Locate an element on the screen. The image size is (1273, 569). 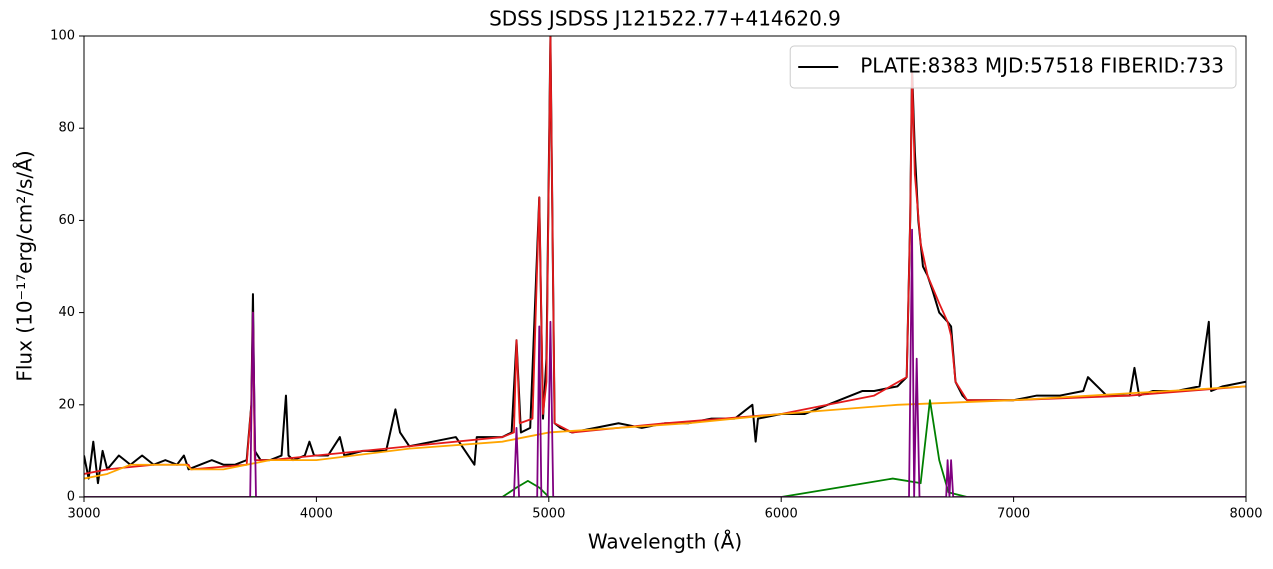
x-tick-label: 8000 is located at coordinates (1245, 514).